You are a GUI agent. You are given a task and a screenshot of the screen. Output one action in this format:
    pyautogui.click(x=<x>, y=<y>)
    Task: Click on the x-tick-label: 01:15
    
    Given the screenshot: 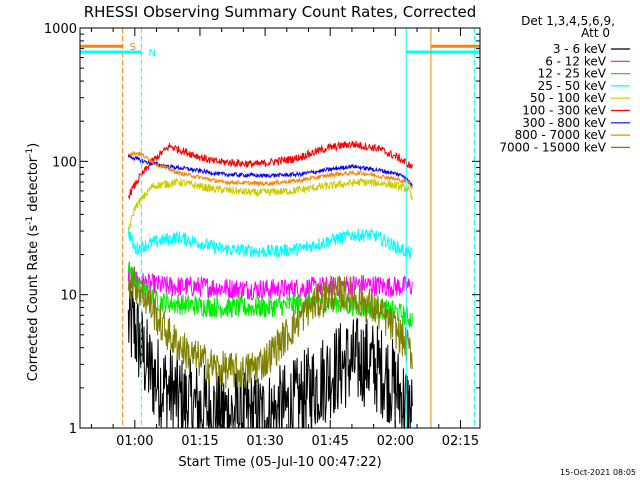 What is the action you would take?
    pyautogui.click(x=199, y=441)
    